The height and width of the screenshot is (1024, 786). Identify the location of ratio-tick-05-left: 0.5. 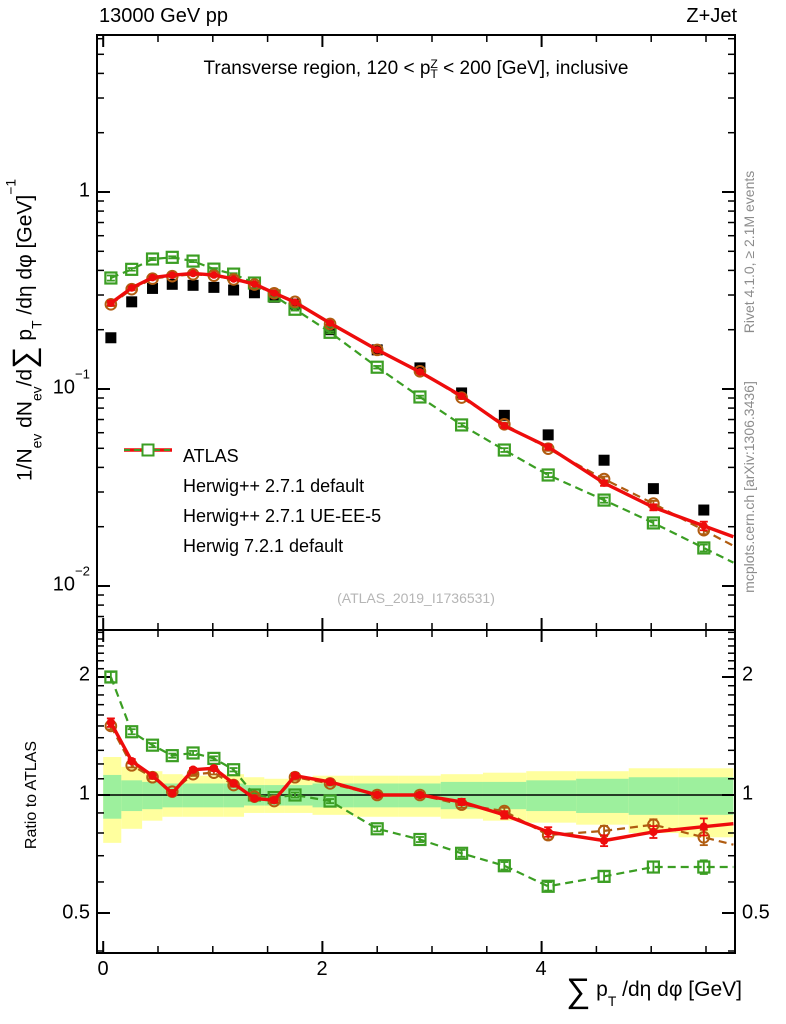
(76, 912).